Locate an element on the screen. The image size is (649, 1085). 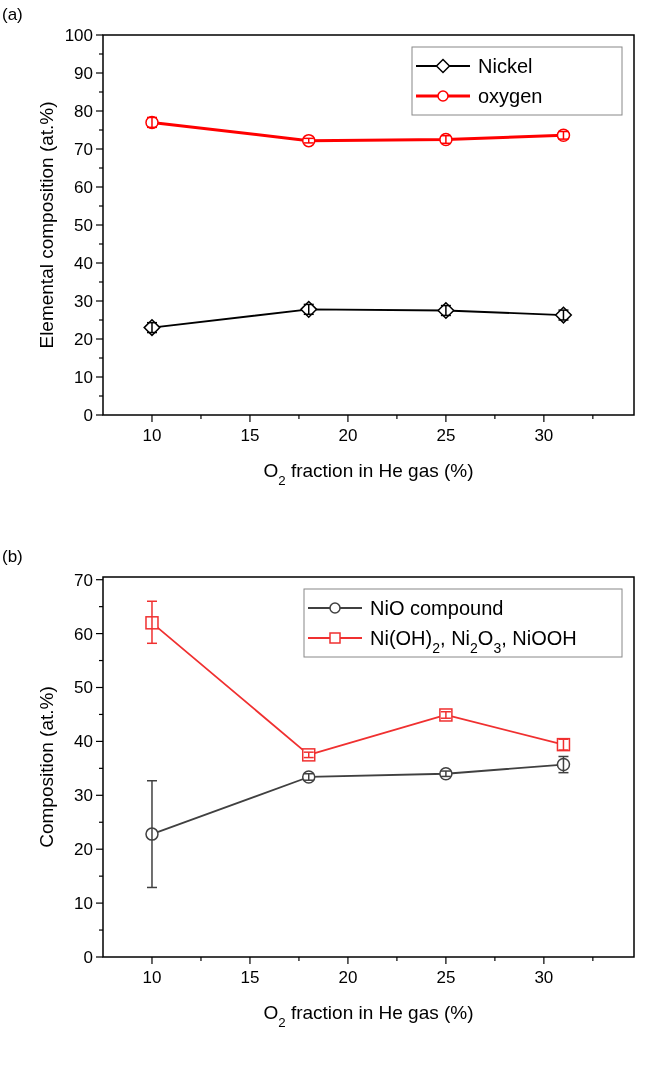
y-axis-title: Elemental composition (at.%) is located at coordinates (46, 225).